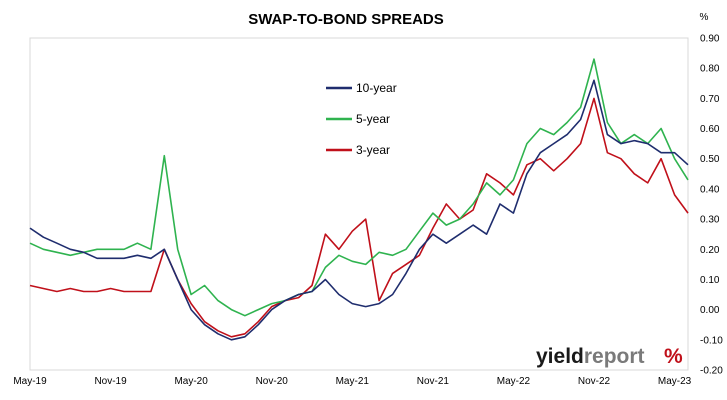 This screenshot has height=400, width=727. What do you see at coordinates (710, 159) in the screenshot?
I see `y-tick-label: 0.50` at bounding box center [710, 159].